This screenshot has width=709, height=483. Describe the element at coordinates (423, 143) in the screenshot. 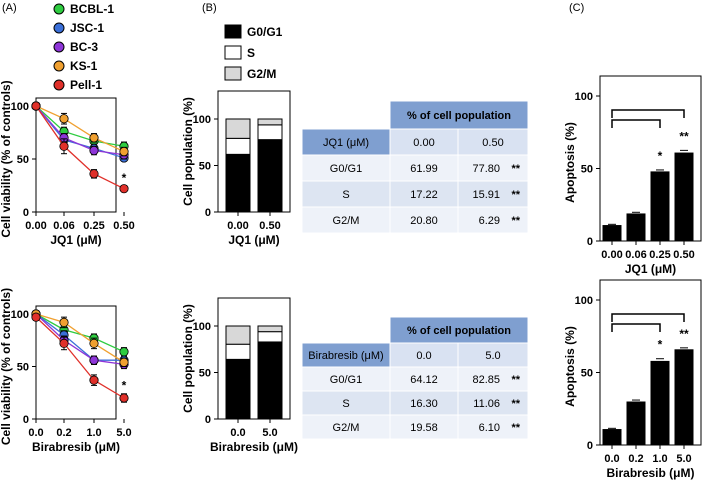

I see `table-dose-label: 0.00` at that location.